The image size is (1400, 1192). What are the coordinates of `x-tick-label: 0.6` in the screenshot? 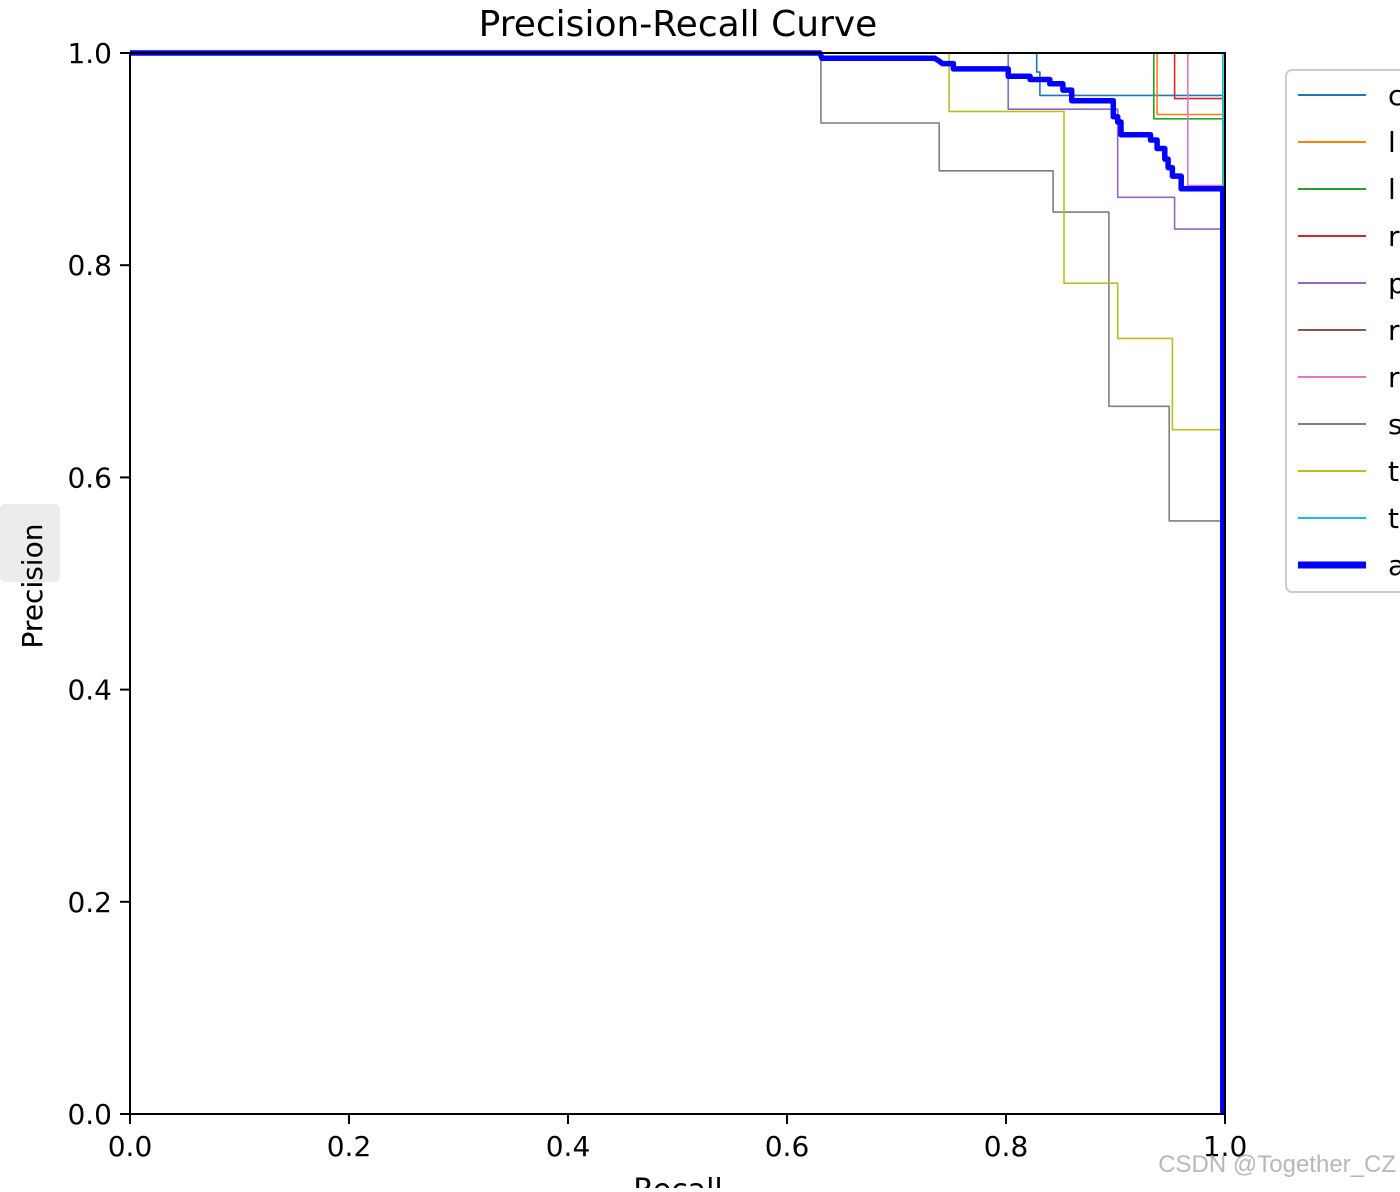 It's located at (787, 1146).